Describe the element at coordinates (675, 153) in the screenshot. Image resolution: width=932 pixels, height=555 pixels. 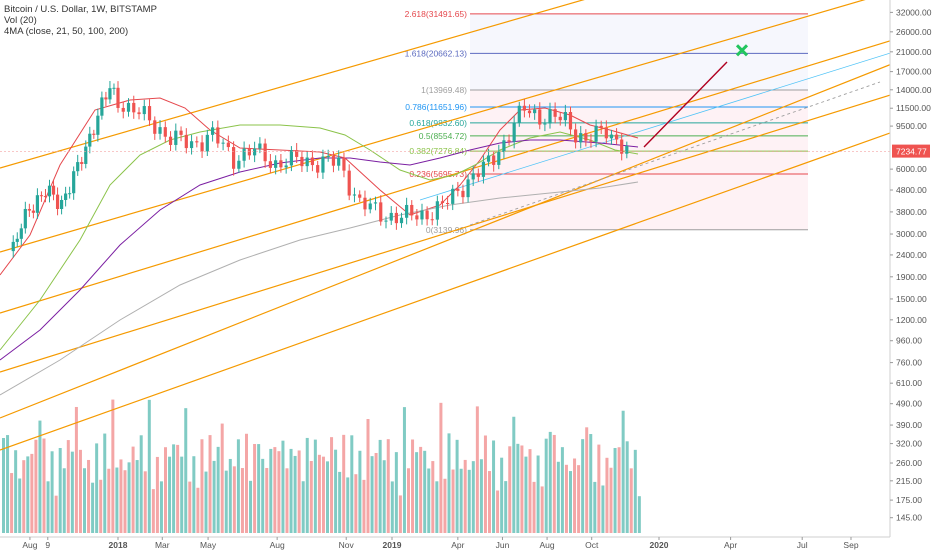
I see `dashed-trendline` at that location.